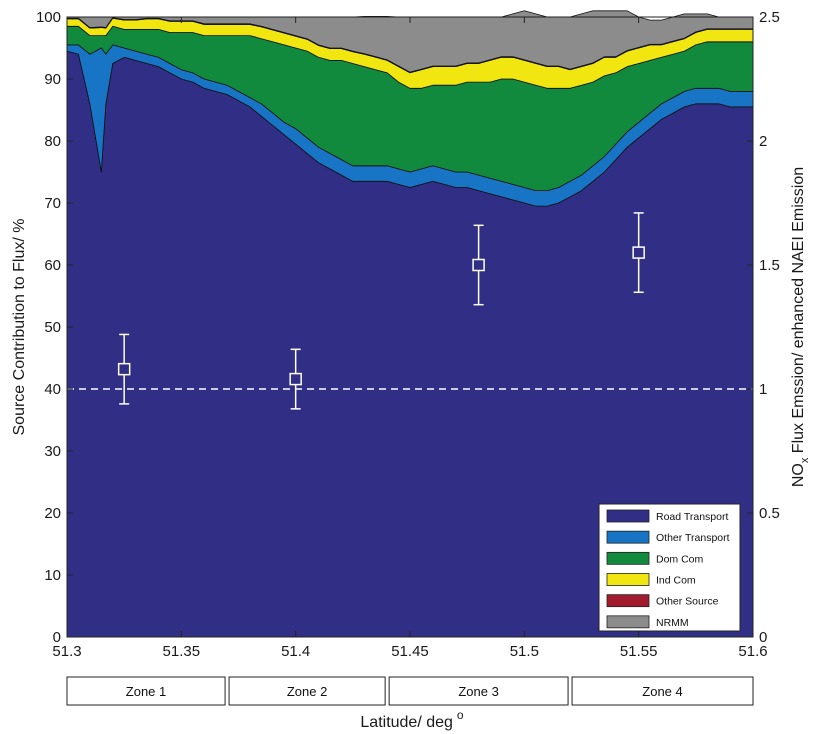 The image size is (816, 734). What do you see at coordinates (763, 327) in the screenshot?
I see `y-axis-right: 0 0.5 1 1.5 2 2.5` at bounding box center [763, 327].